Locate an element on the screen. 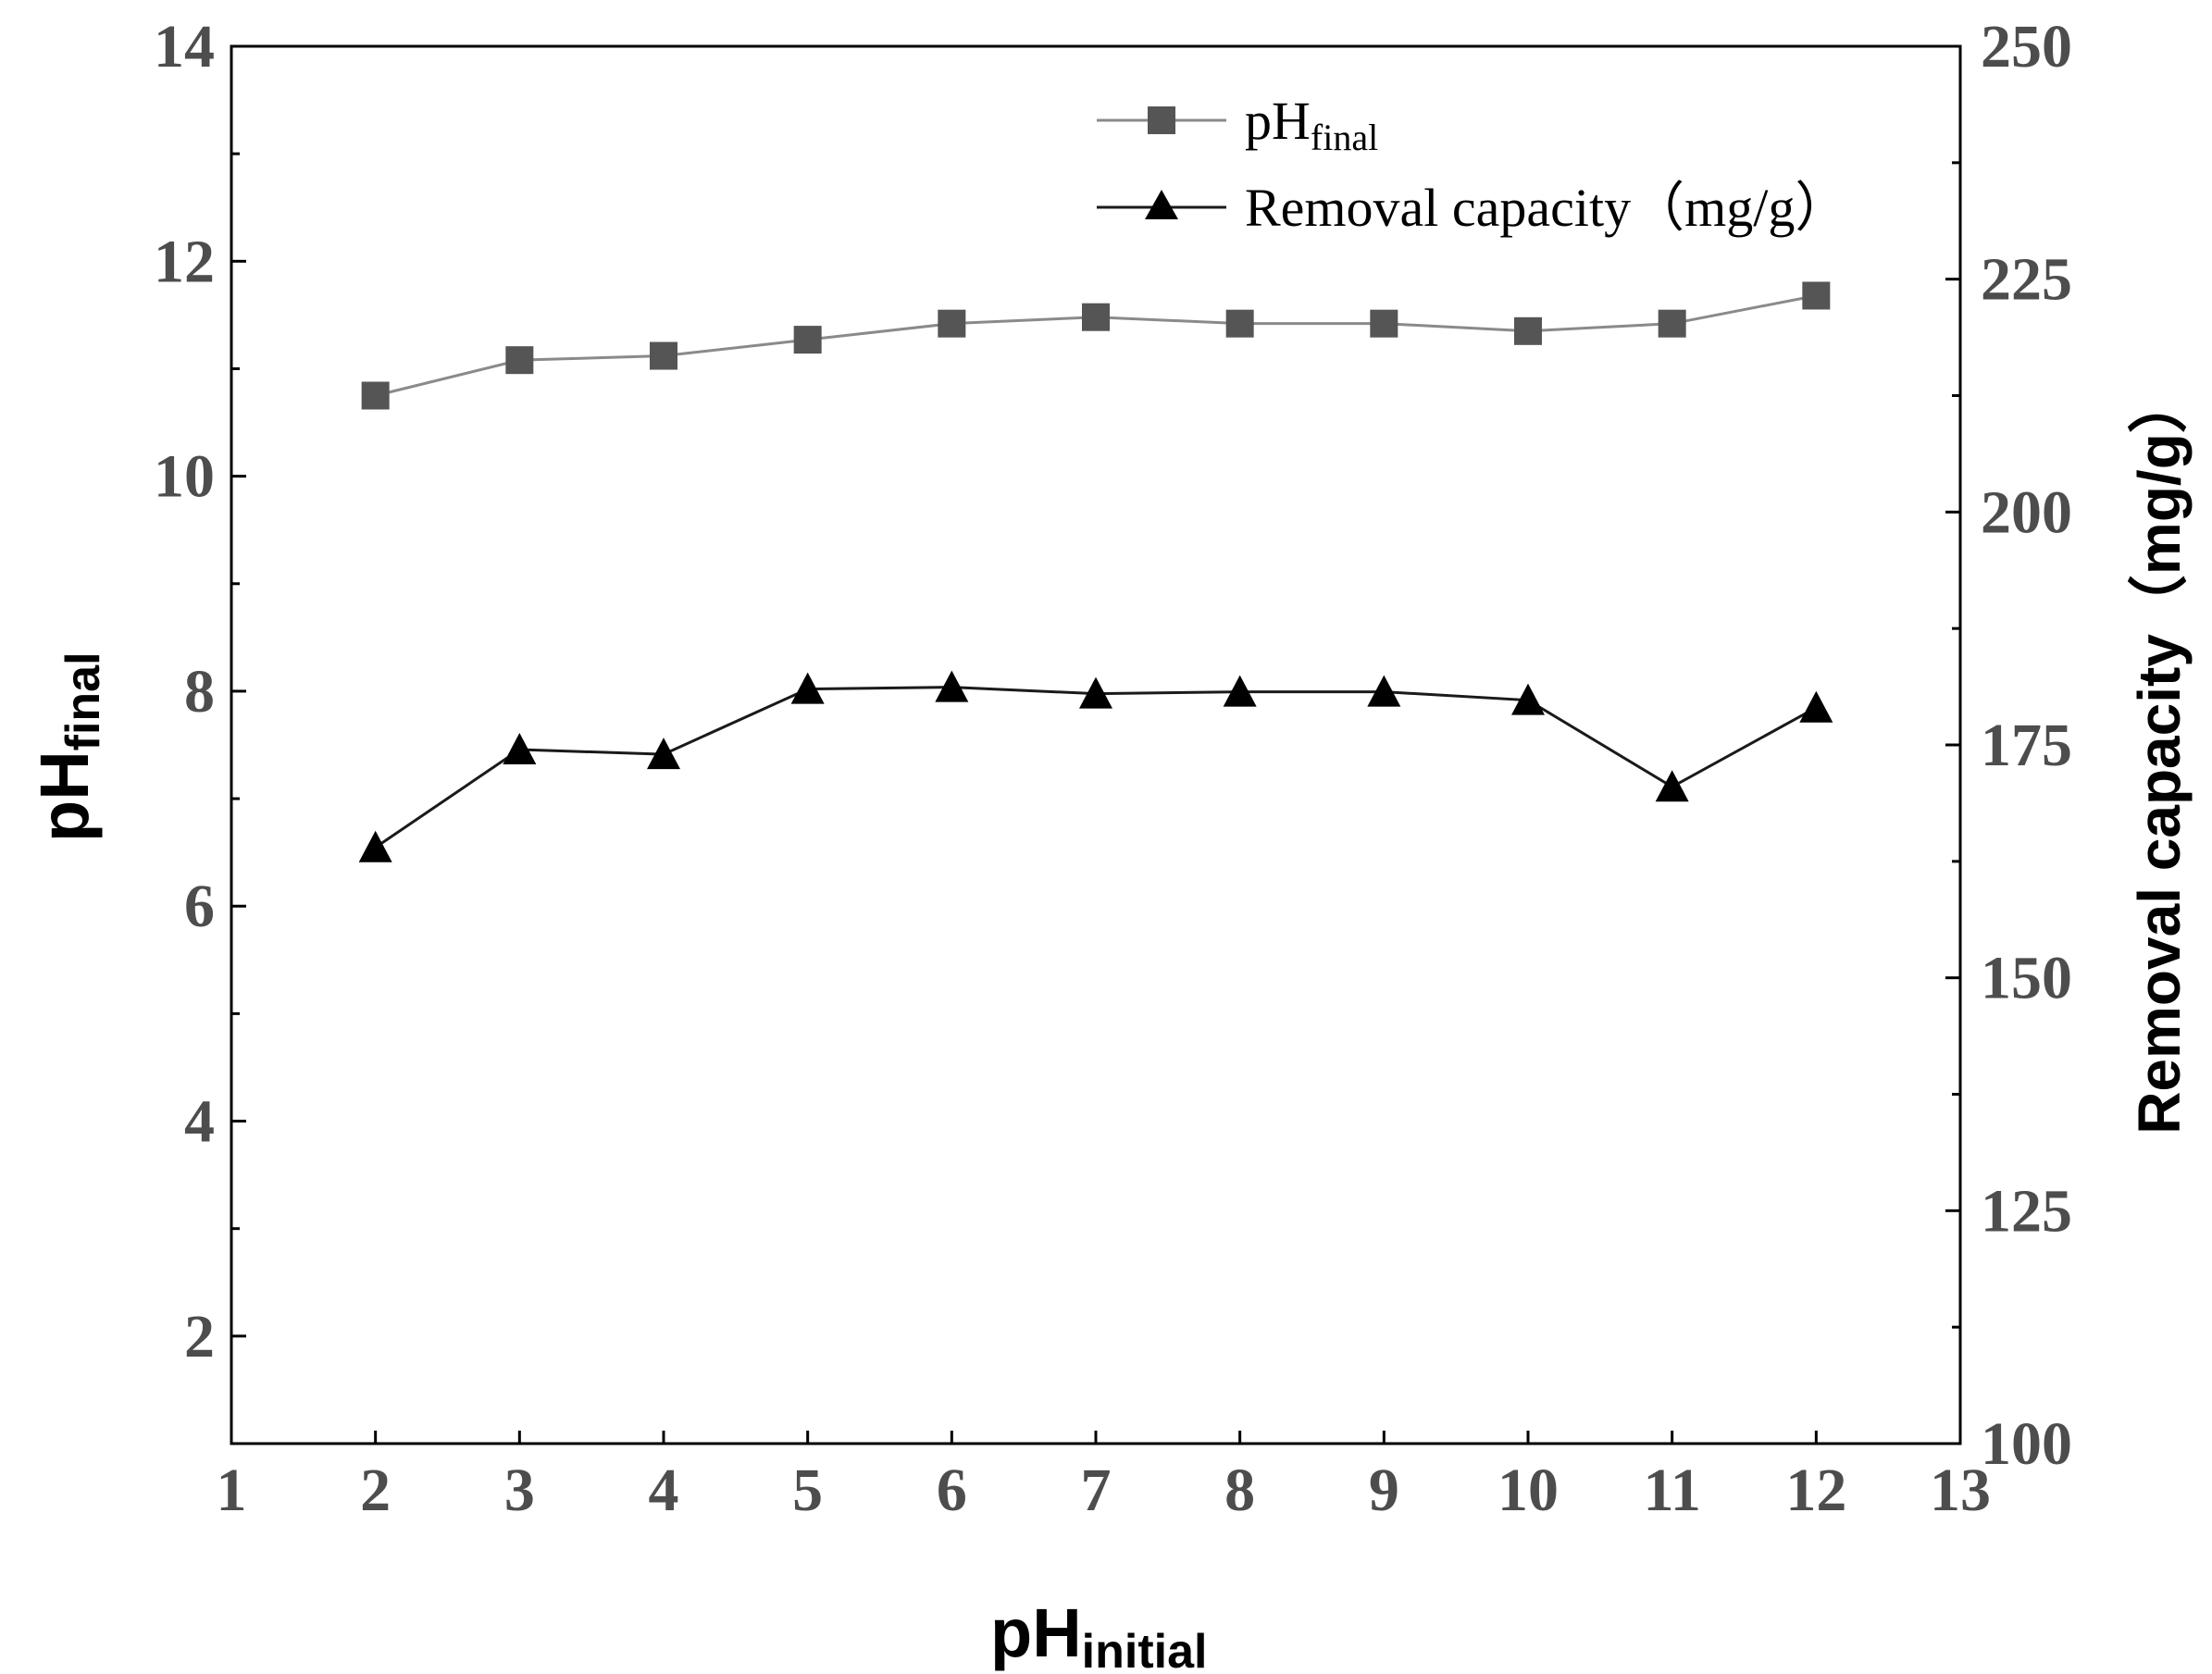 The image size is (2212, 1674). y-left-tick-label: 2 is located at coordinates (199, 1336).